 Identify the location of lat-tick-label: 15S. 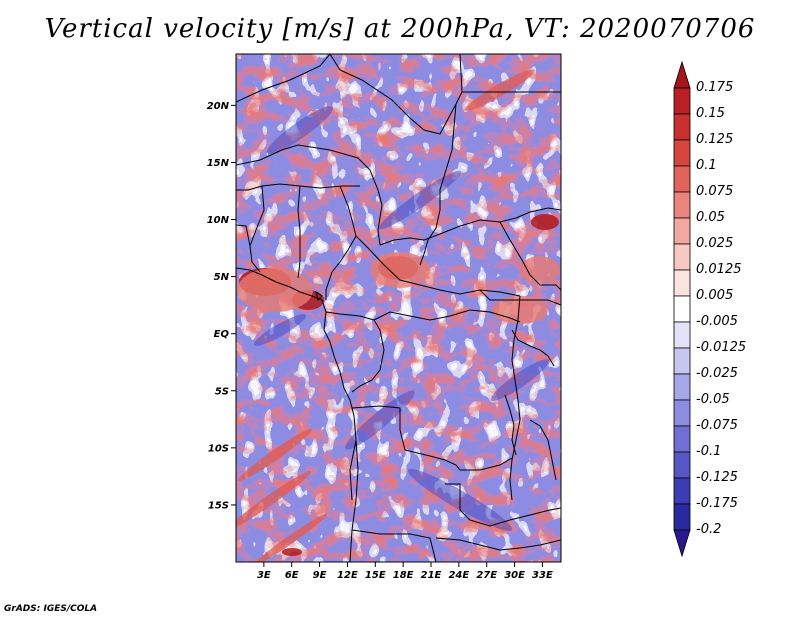
(218, 505).